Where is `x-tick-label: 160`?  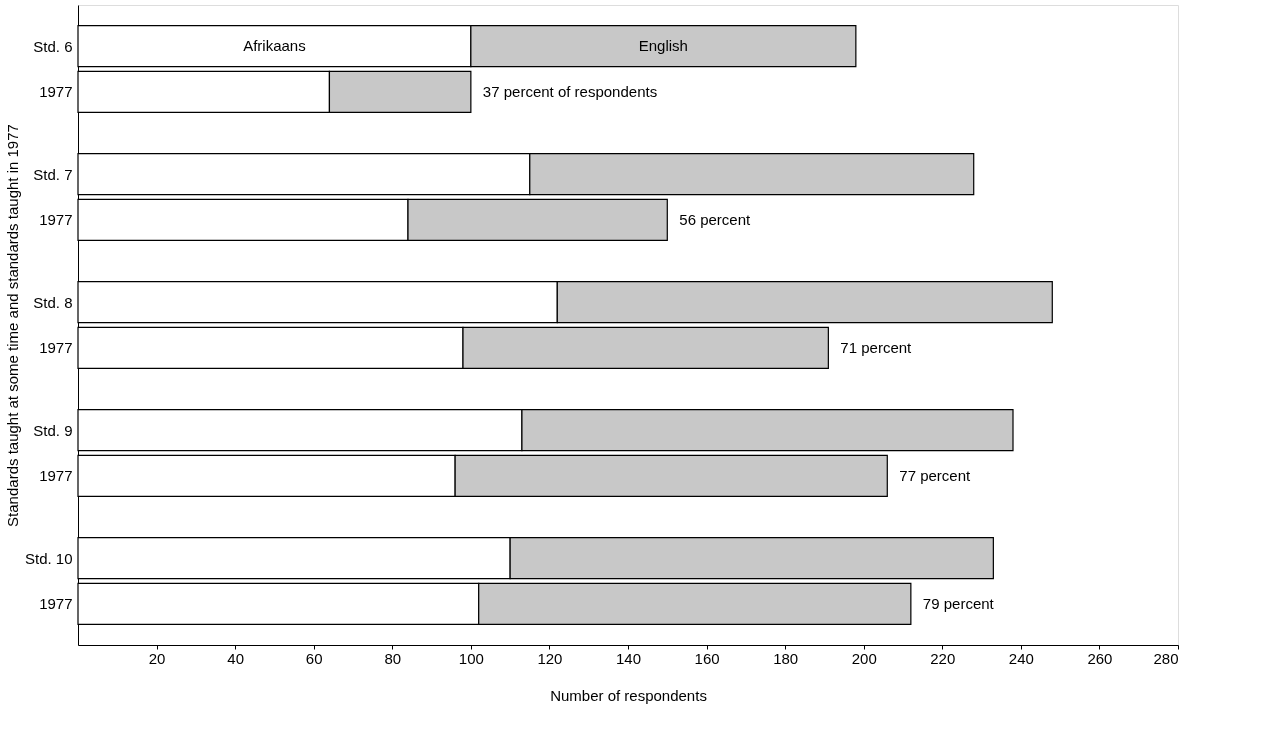 x-tick-label: 160 is located at coordinates (707, 658).